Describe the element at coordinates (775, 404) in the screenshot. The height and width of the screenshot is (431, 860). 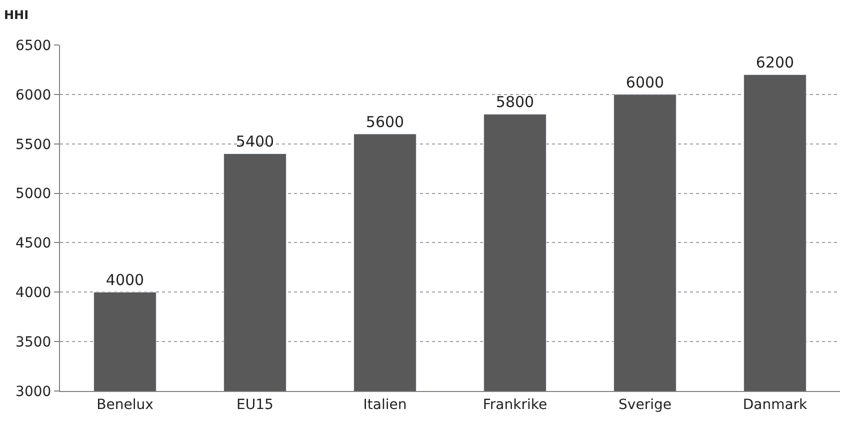
I see `x-tick-label: Danmark` at that location.